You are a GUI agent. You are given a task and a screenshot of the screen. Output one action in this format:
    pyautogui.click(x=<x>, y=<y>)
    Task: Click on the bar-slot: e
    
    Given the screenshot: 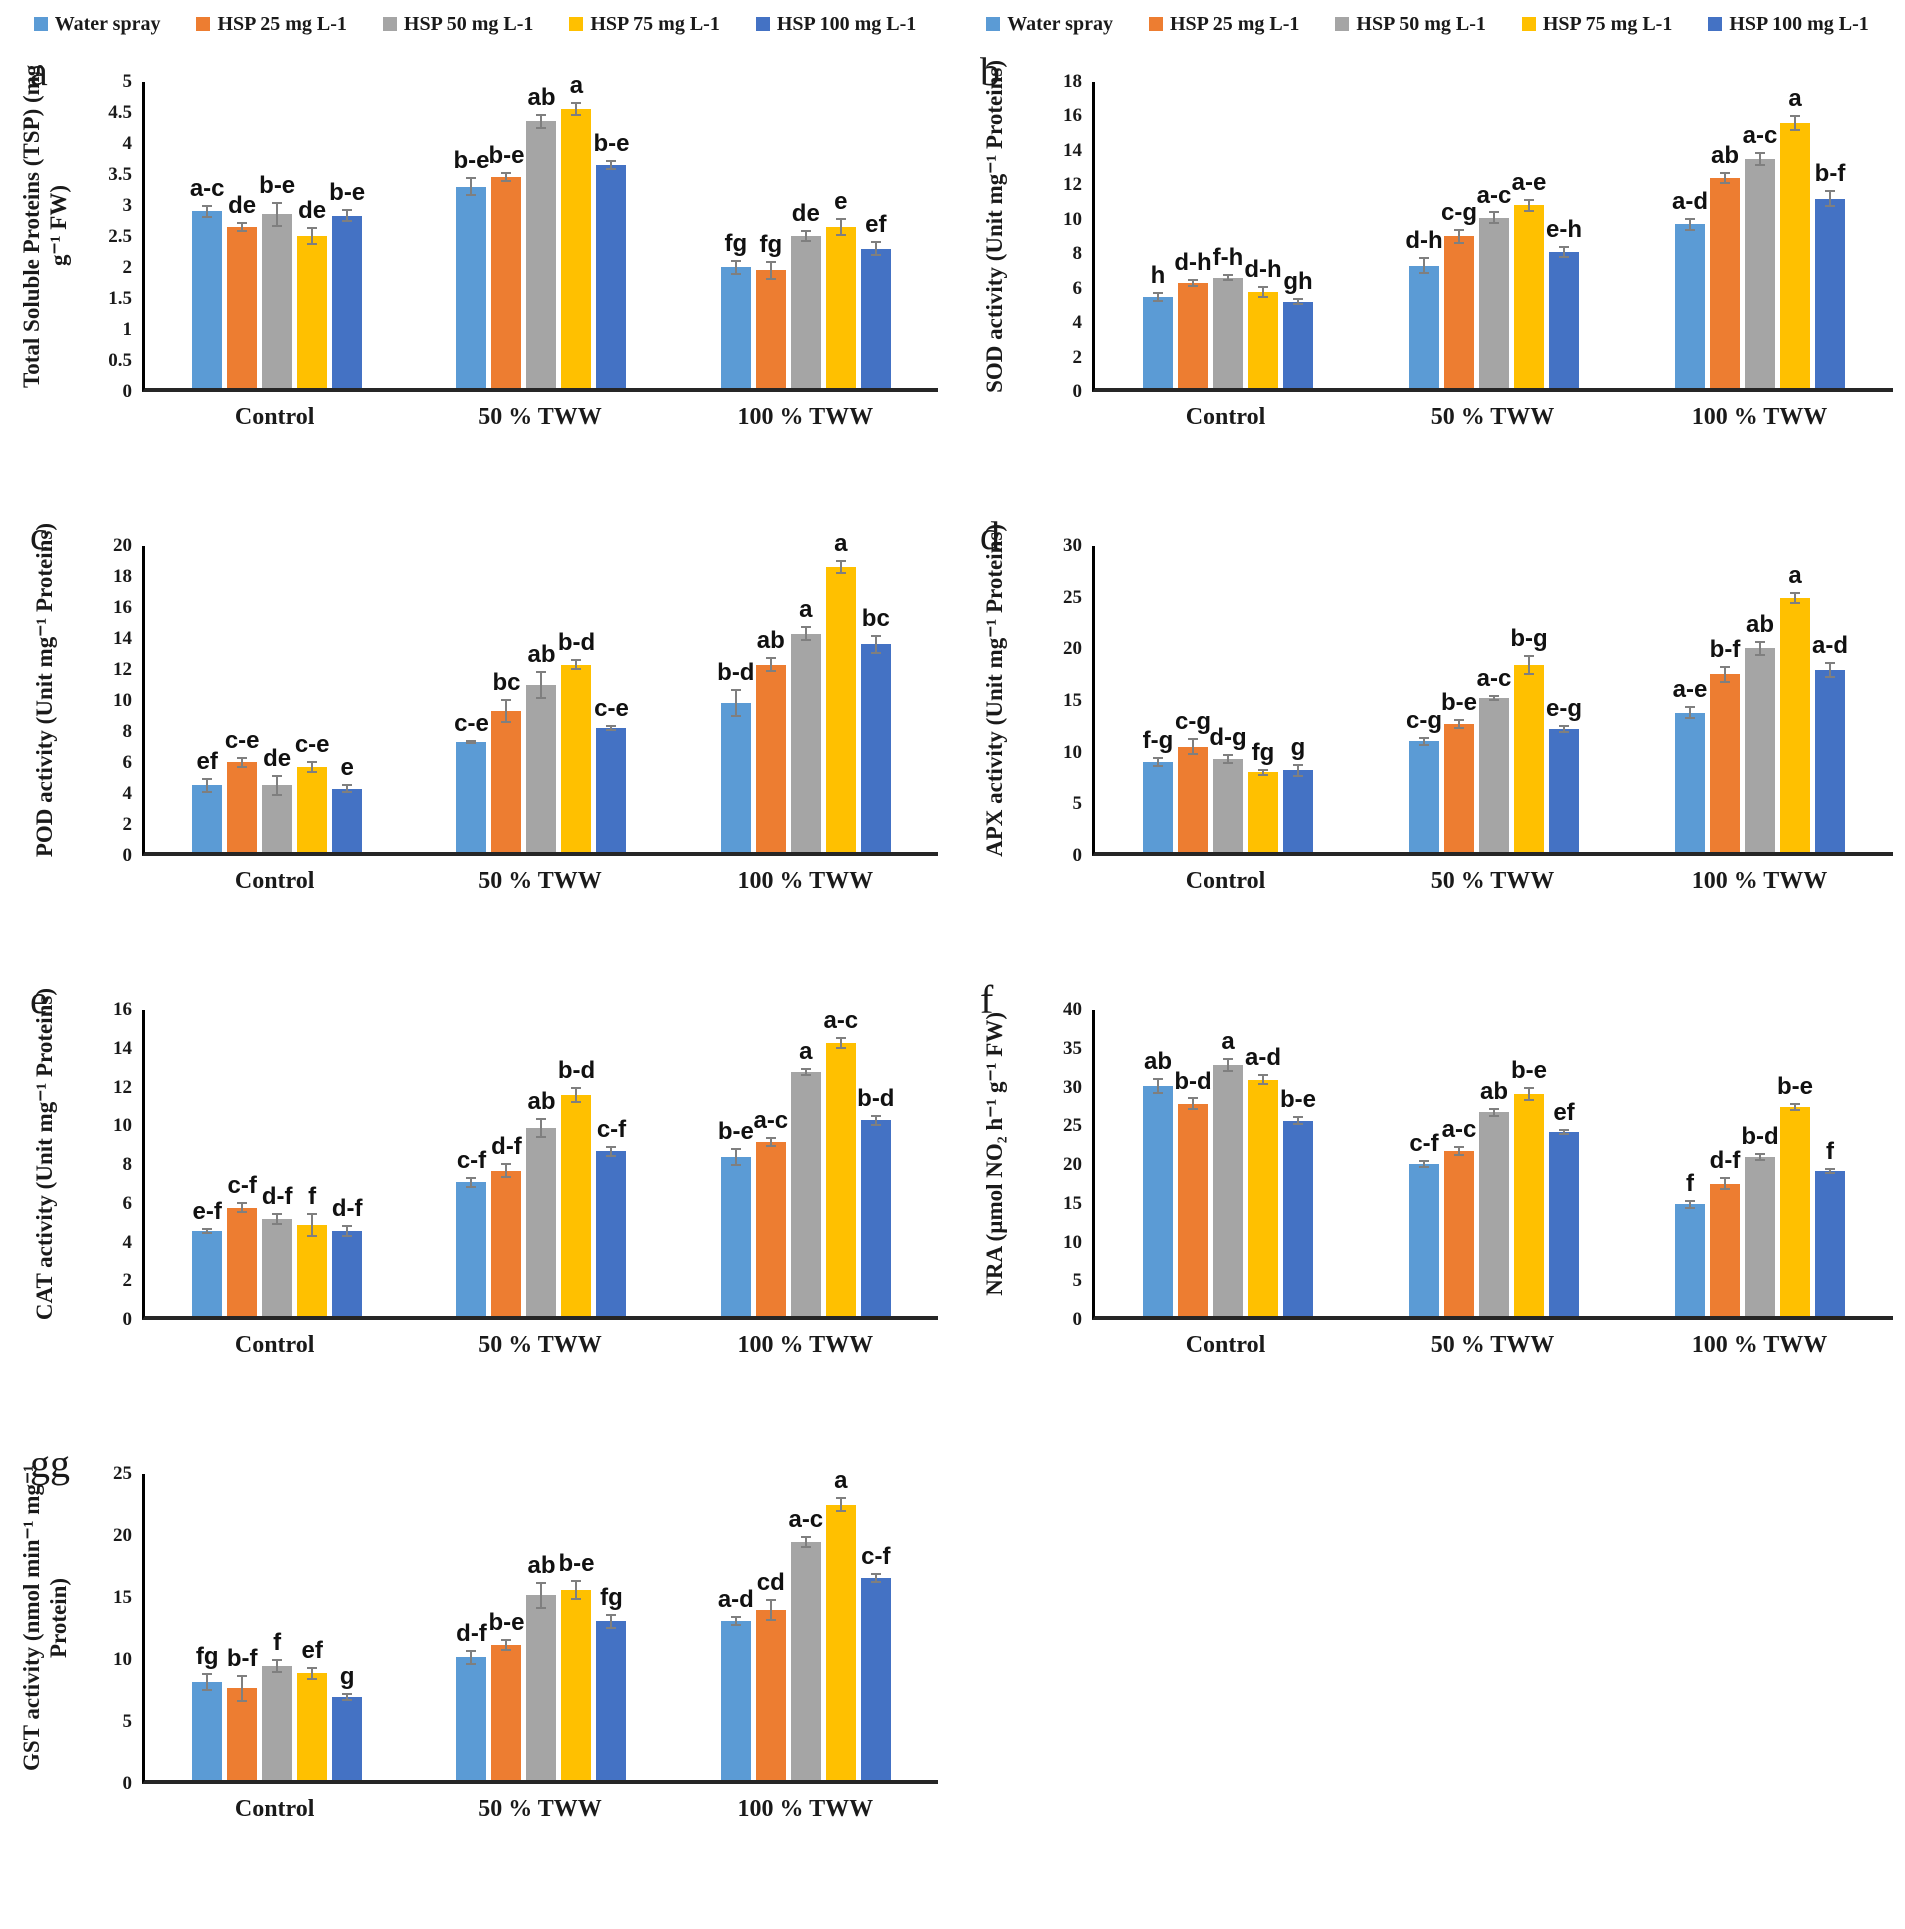 What is the action you would take?
    pyautogui.click(x=840, y=233)
    